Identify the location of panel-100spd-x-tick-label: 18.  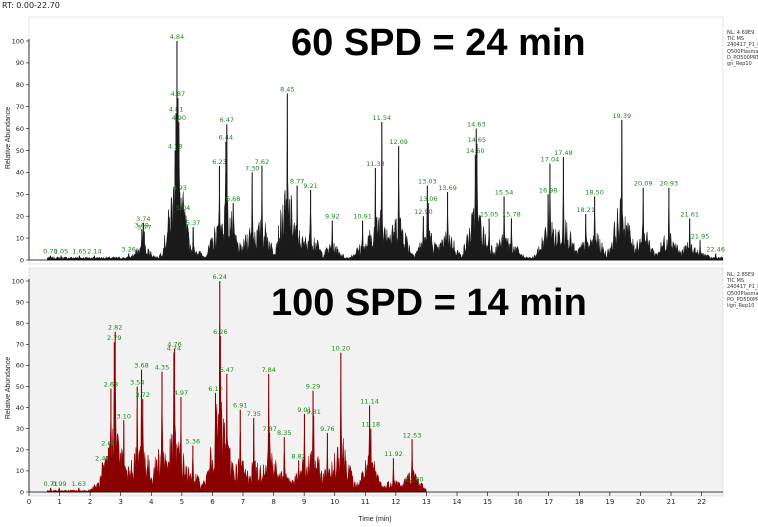
(579, 502).